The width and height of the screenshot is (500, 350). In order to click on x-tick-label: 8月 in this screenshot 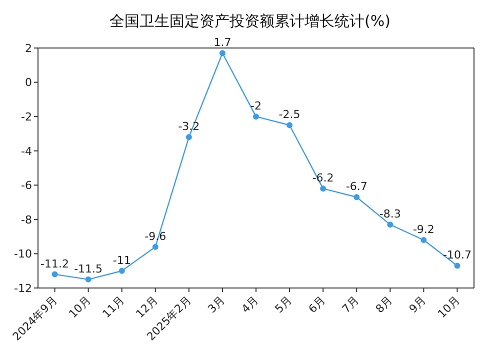, I will do `click(384, 305)`.